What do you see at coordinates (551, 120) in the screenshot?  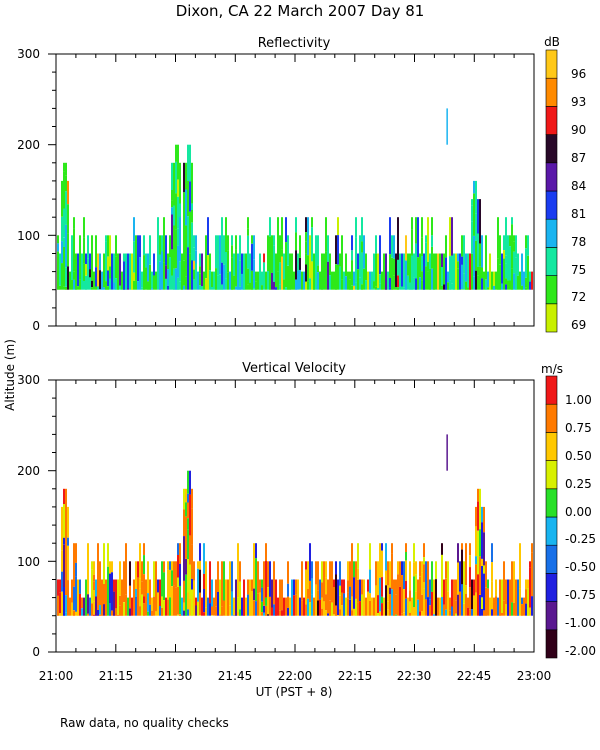 I see `colorbar-swatch` at bounding box center [551, 120].